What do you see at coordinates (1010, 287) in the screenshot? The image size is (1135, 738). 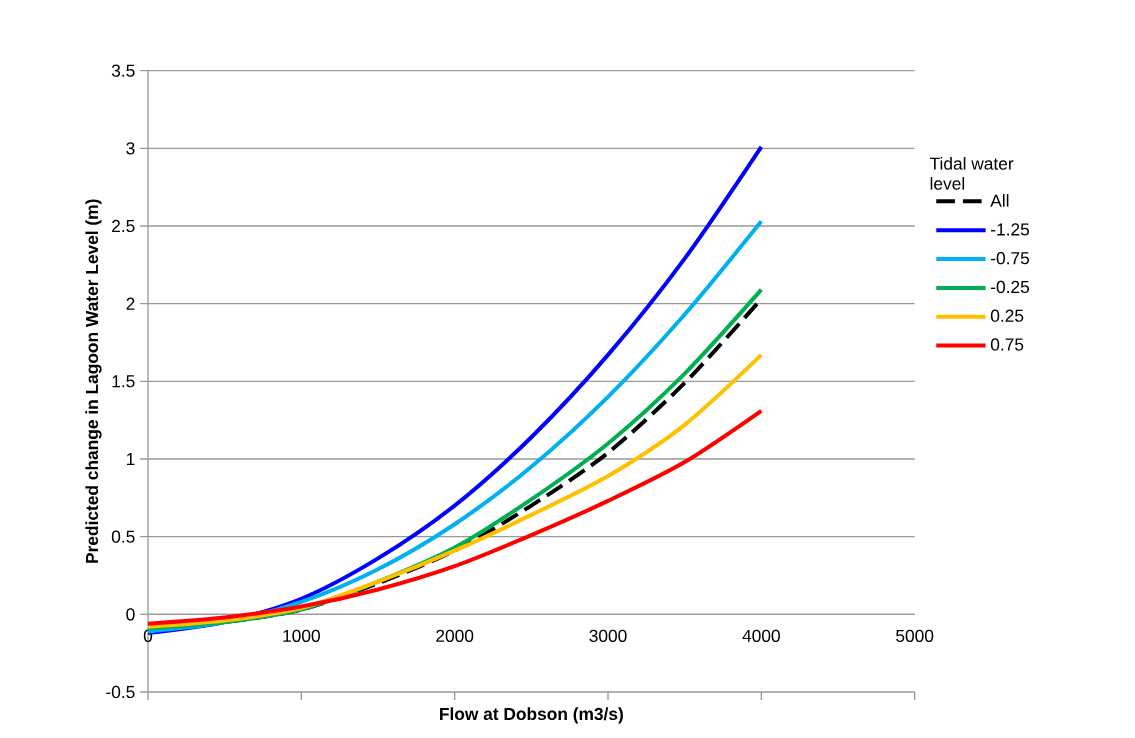 I see `legend-label: -0.25` at bounding box center [1010, 287].